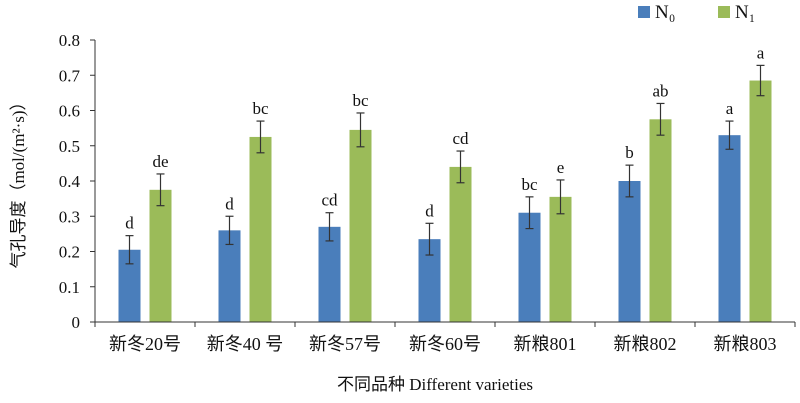 Image resolution: width=800 pixels, height=403 pixels. I want to click on x-axis-category-labels: 新冬20号 新冬40 号 新冬57号 新冬60号 新粮801 新粮802 新粮803, so click(445, 338).